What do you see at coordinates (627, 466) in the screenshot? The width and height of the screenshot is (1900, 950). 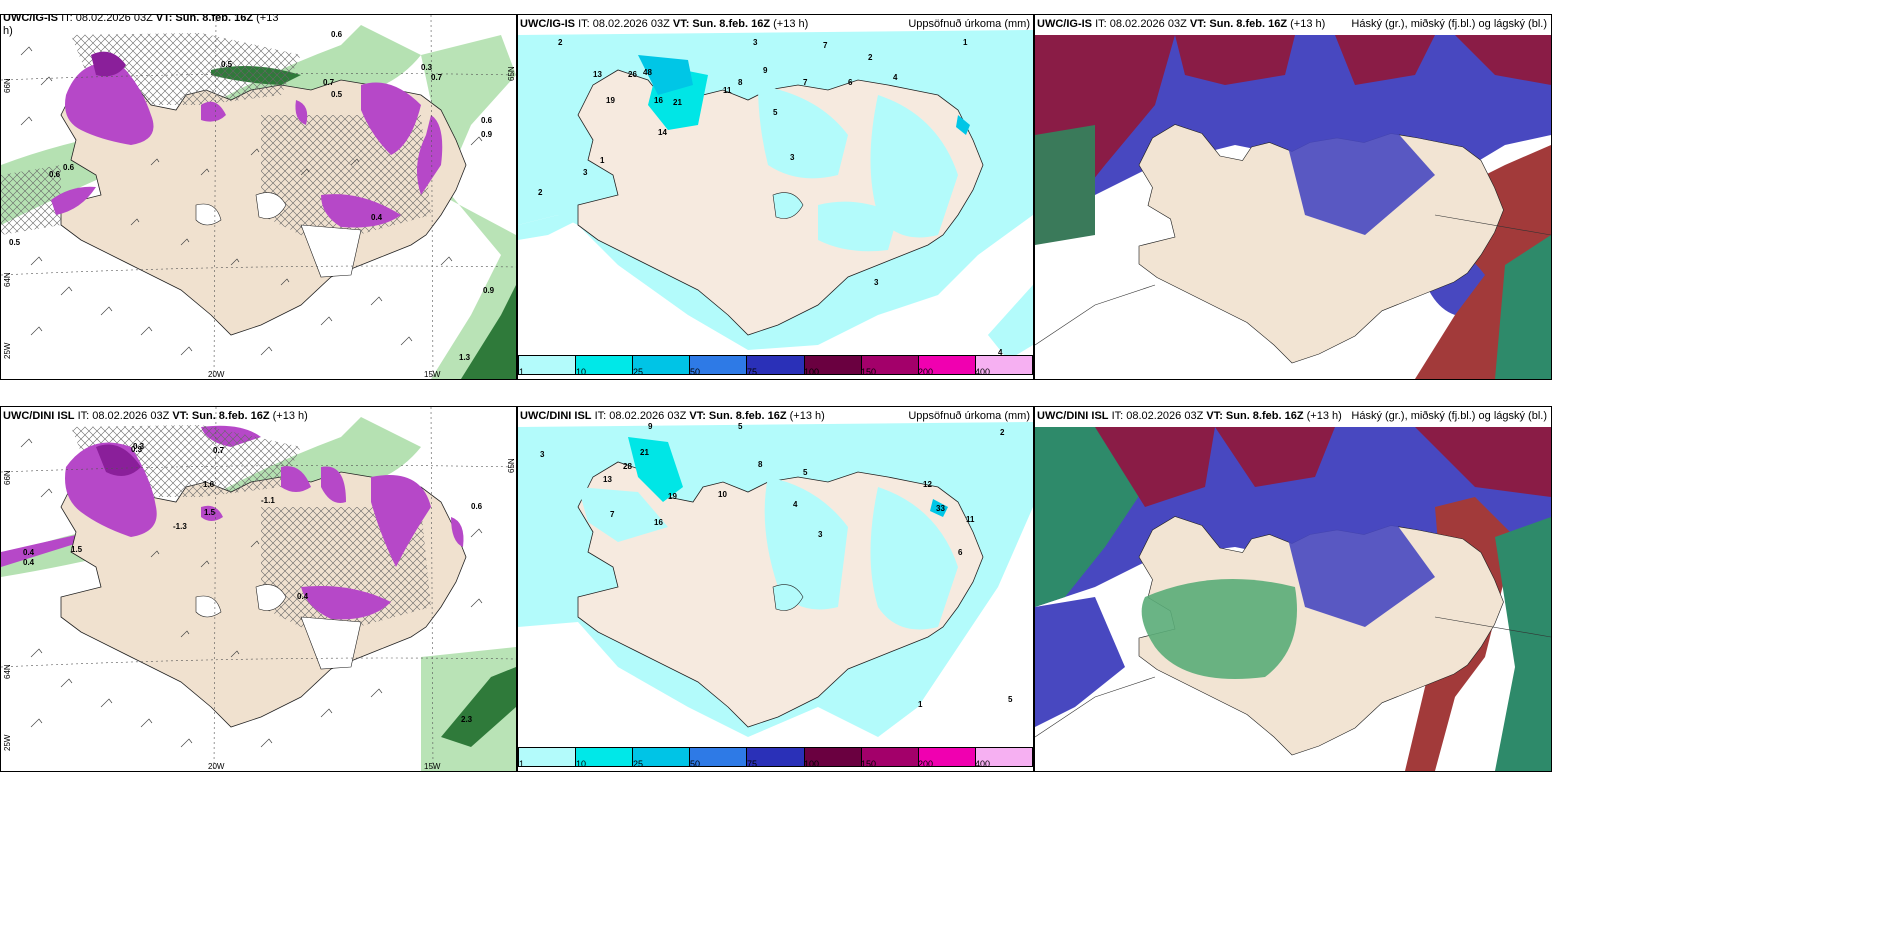 I see `precip-value: 28` at bounding box center [627, 466].